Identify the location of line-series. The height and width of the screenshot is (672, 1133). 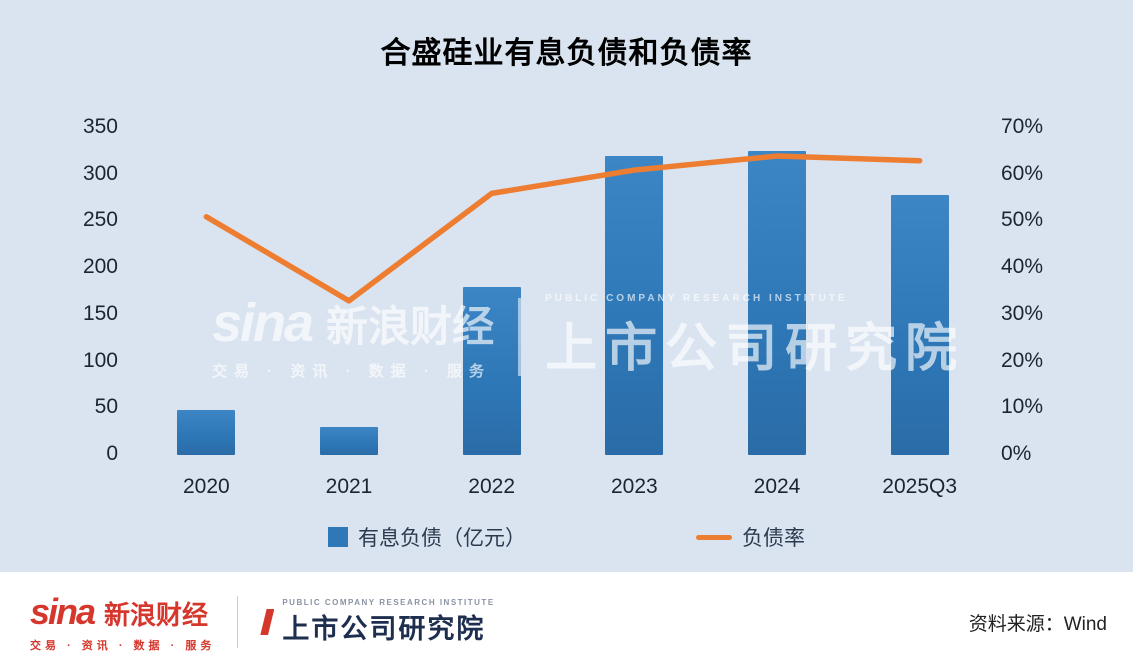
(563, 228).